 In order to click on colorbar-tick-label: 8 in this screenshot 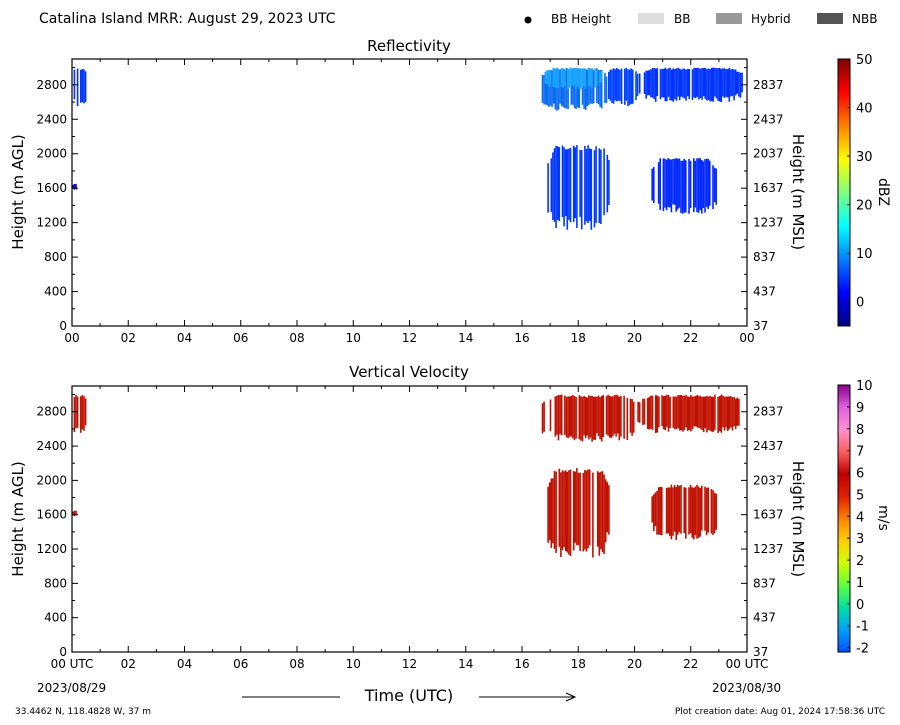, I will do `click(860, 430)`.